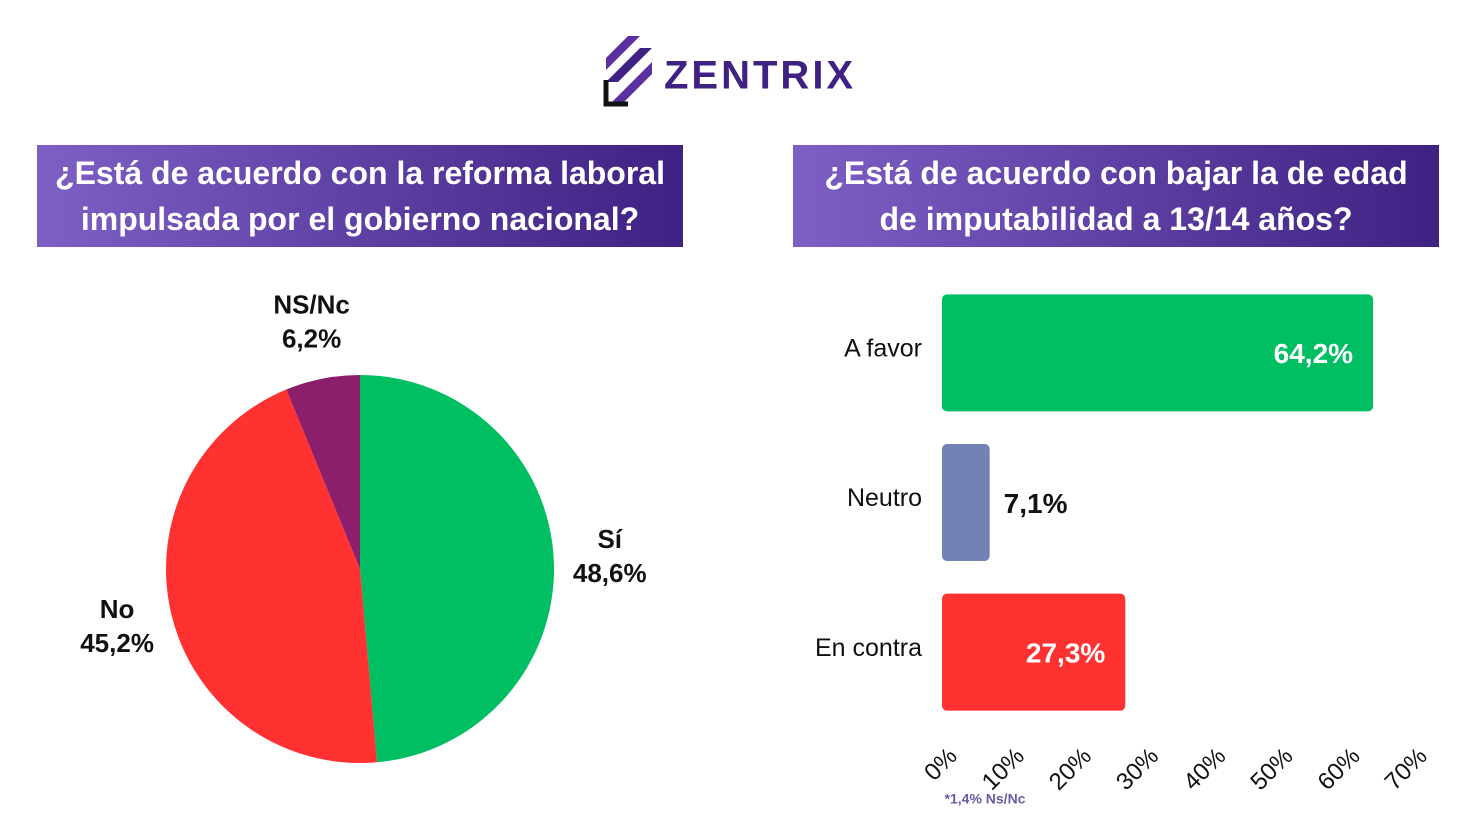 Image resolution: width=1477 pixels, height=830 pixels. What do you see at coordinates (760, 76) in the screenshot?
I see `brand: ZENTRIX` at bounding box center [760, 76].